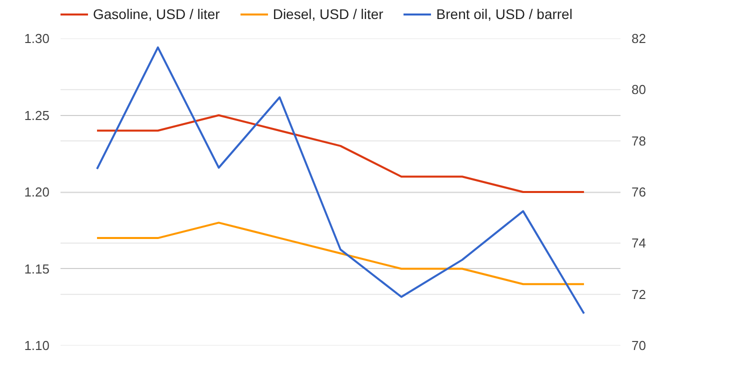 This screenshot has height=382, width=743. Describe the element at coordinates (37, 192) in the screenshot. I see `y-tick-label: 1.20` at that location.